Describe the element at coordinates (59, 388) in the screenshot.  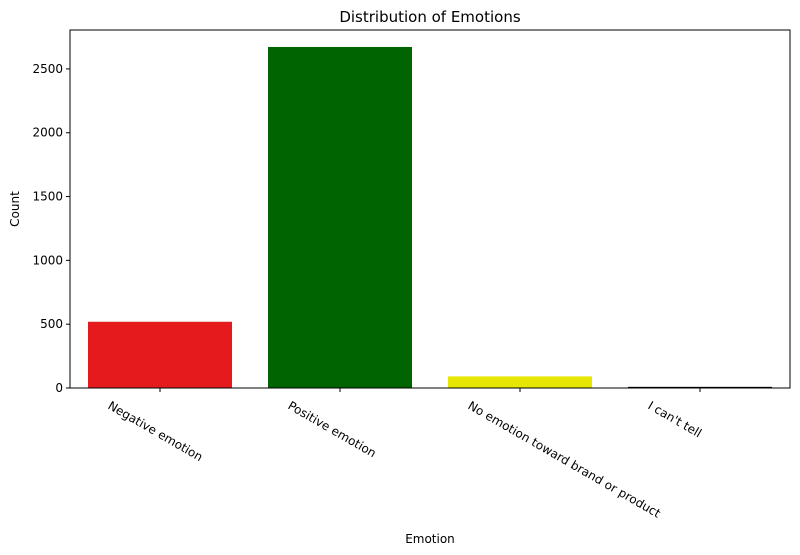
I see `y-tick-label: 0` at that location.